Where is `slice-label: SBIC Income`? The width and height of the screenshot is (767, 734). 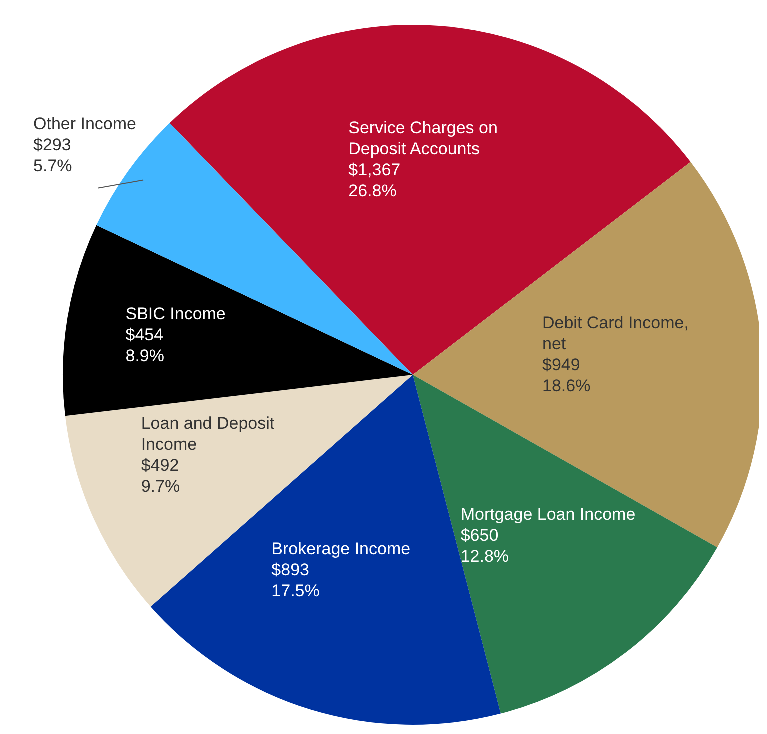
slice-label: SBIC Income is located at coordinates (176, 314).